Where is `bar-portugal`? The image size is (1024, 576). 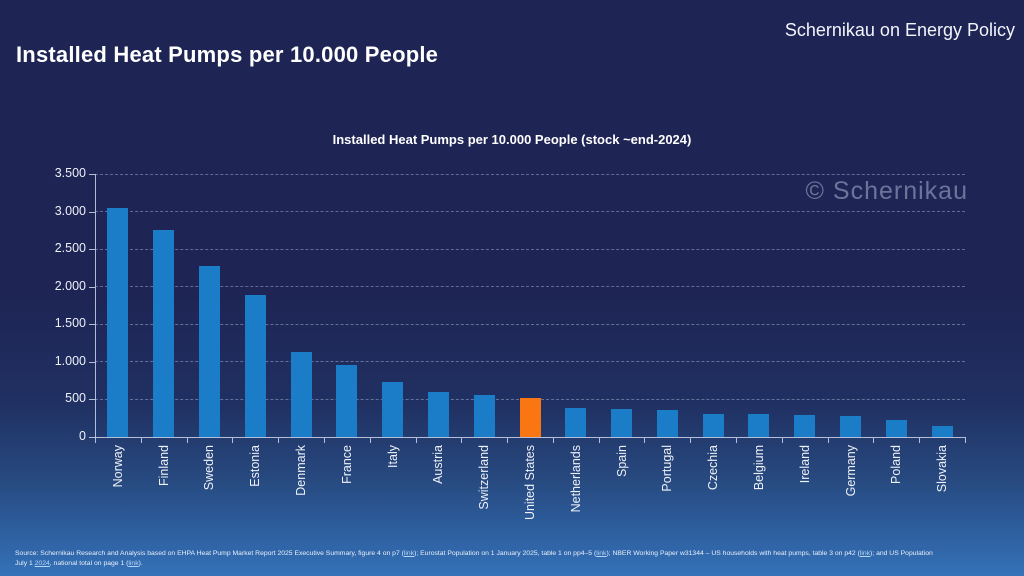 bar-portugal is located at coordinates (667, 423).